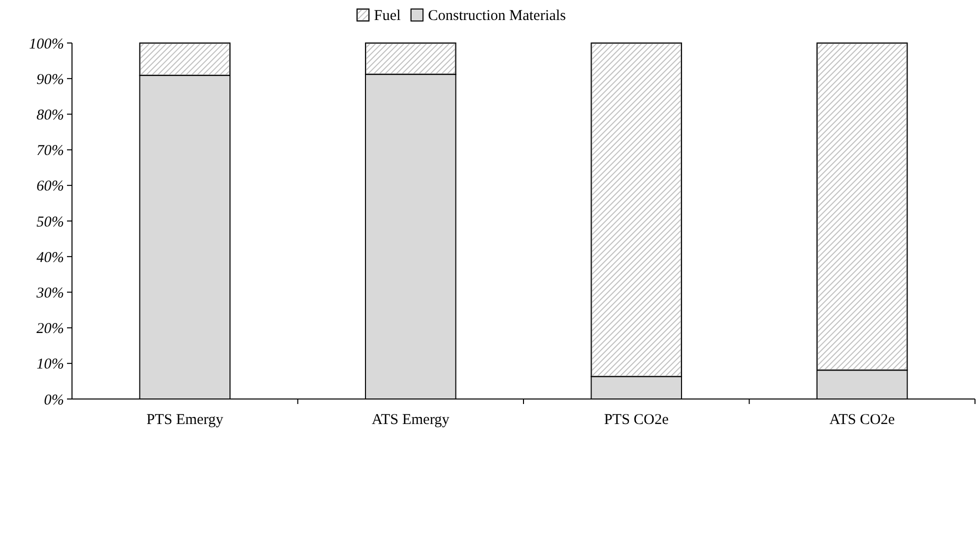 This screenshot has width=979, height=547. What do you see at coordinates (46, 44) in the screenshot?
I see `y-tick-label: 100%` at bounding box center [46, 44].